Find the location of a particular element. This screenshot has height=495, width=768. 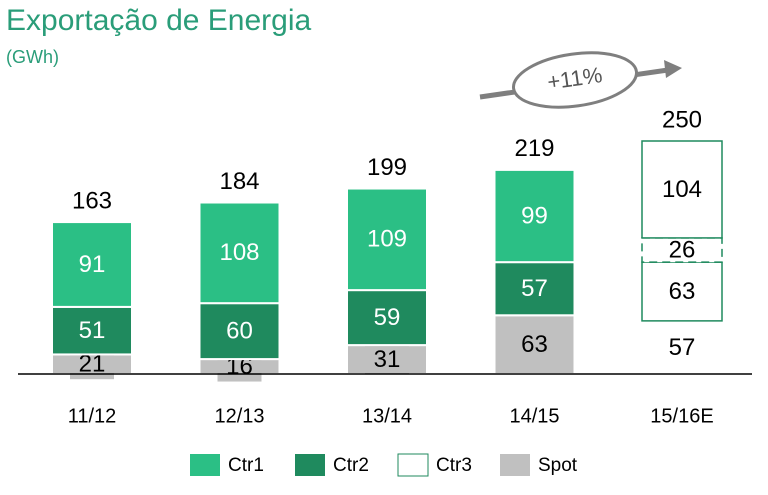

x-tick-label: 12/13 is located at coordinates (239, 416).